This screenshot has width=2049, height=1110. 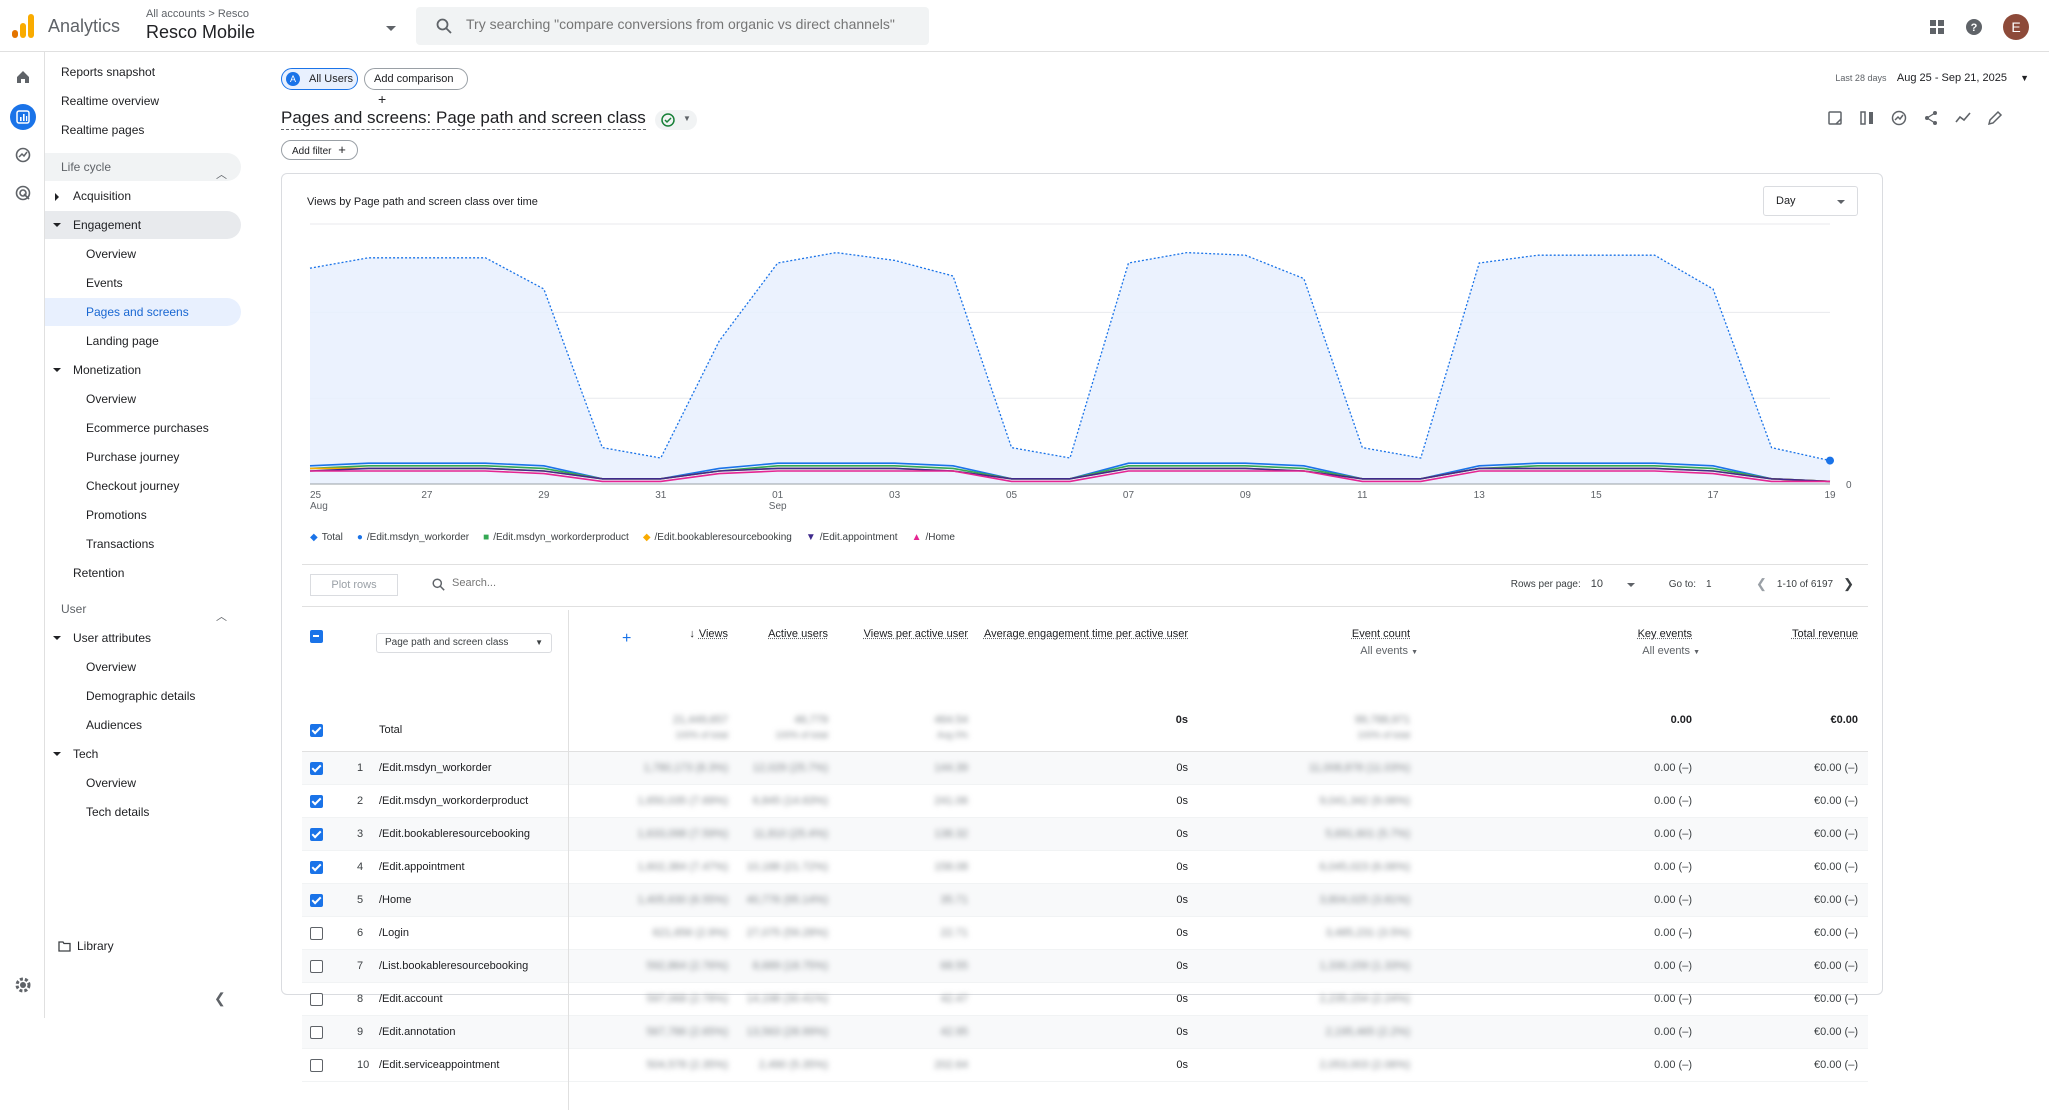 I want to click on sidebar-item-promotions: Promotions, so click(x=143, y=515).